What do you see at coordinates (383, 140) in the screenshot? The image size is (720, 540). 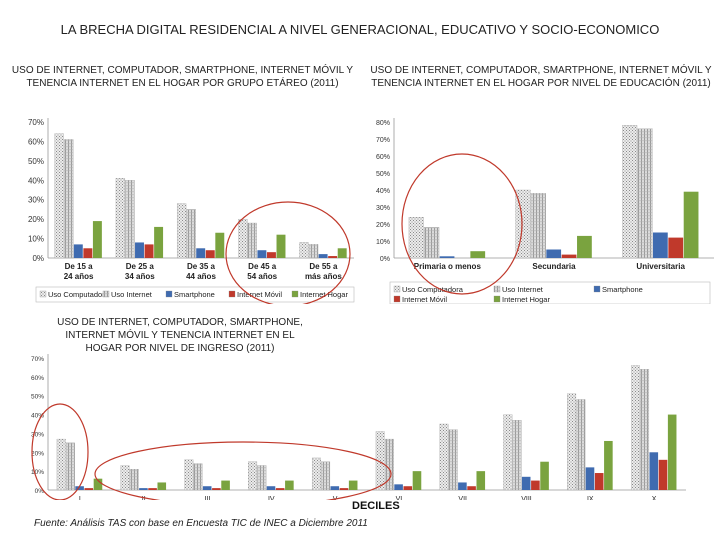 I see `y-tick-label: 70%` at bounding box center [383, 140].